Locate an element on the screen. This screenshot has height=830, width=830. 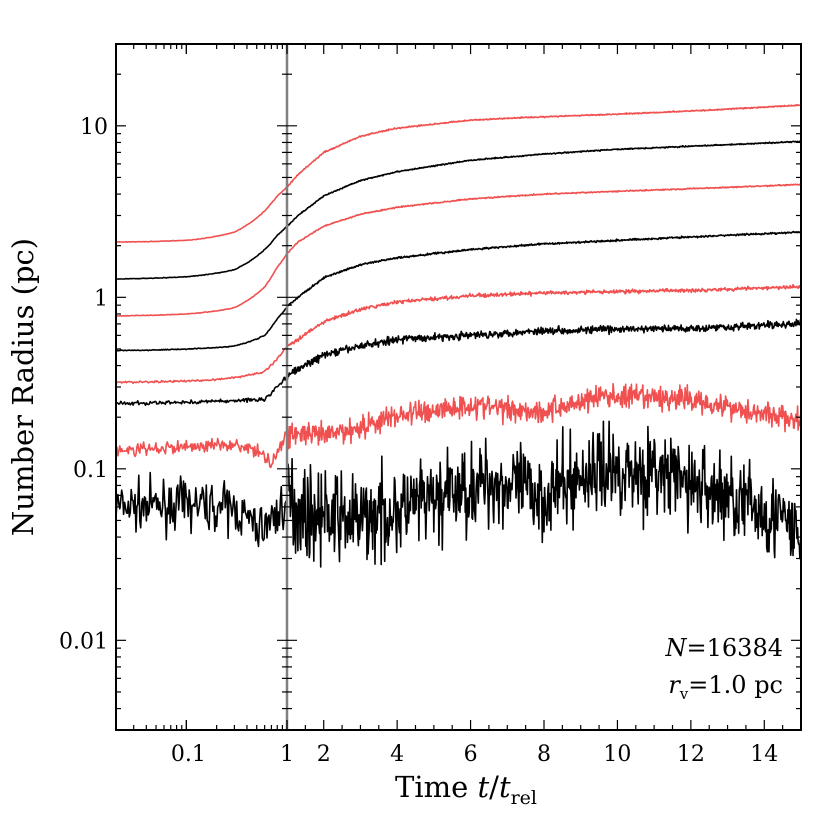
y-axis-label: Number Radius (pc) is located at coordinates (23, 387).